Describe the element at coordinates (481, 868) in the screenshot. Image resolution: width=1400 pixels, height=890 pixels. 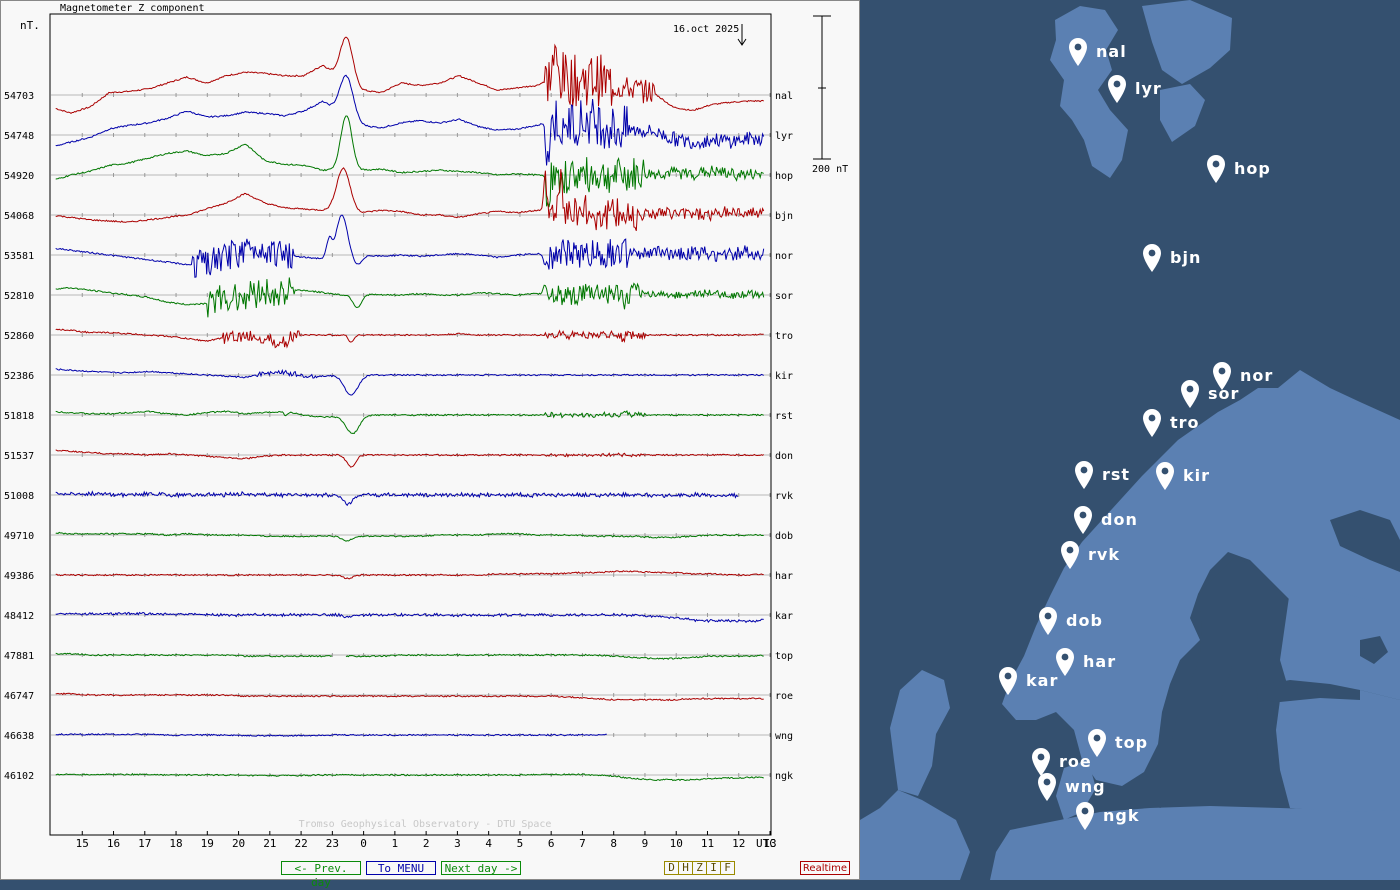
I see `next-day-button: Next day ->` at that location.